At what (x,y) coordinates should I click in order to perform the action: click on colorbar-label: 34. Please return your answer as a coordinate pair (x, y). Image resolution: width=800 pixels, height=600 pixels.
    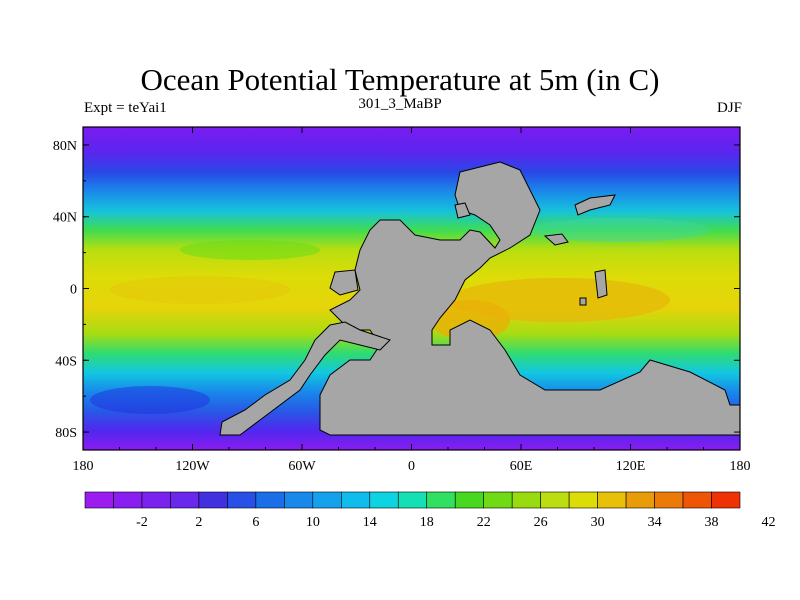
    Looking at the image, I should click on (655, 522).